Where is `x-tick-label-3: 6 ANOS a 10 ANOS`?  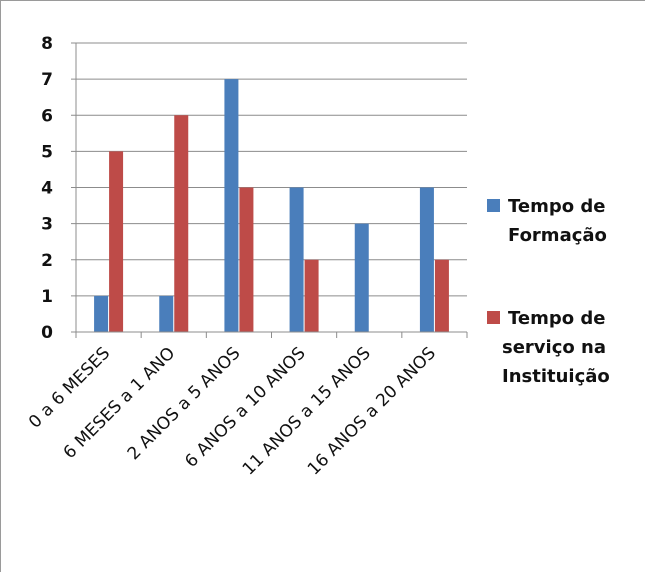
x-tick-label-3: 6 ANOS a 10 ANOS is located at coordinates (245, 407).